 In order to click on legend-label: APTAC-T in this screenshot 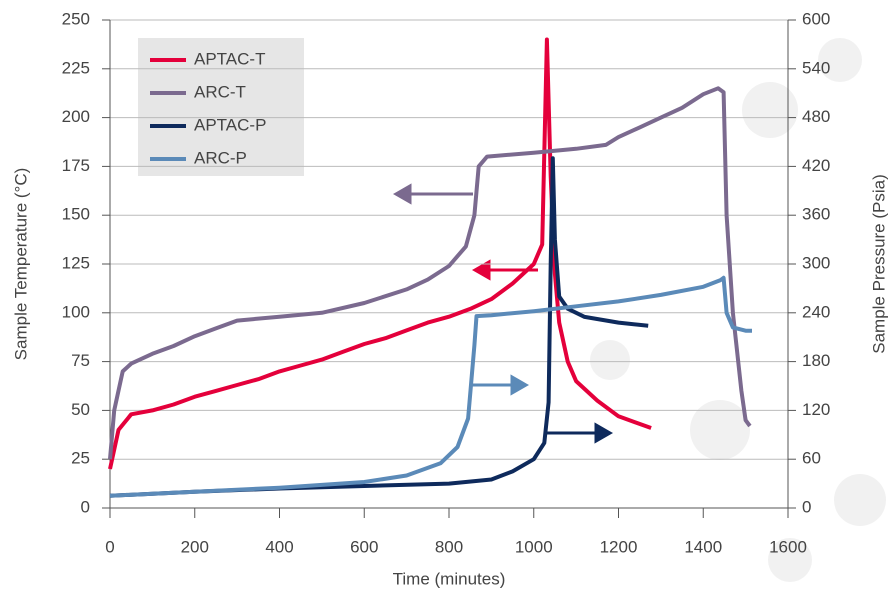, I will do `click(229, 58)`.